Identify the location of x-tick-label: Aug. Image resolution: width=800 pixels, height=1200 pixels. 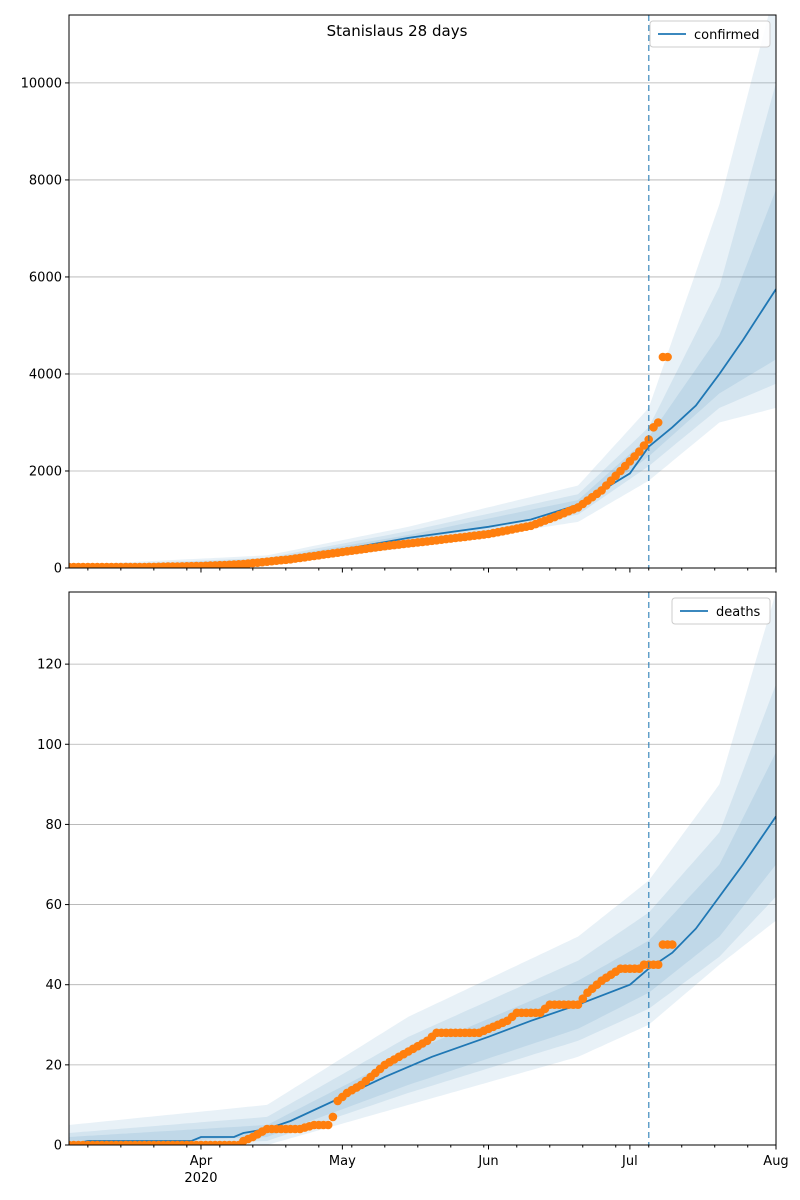
(775, 1161).